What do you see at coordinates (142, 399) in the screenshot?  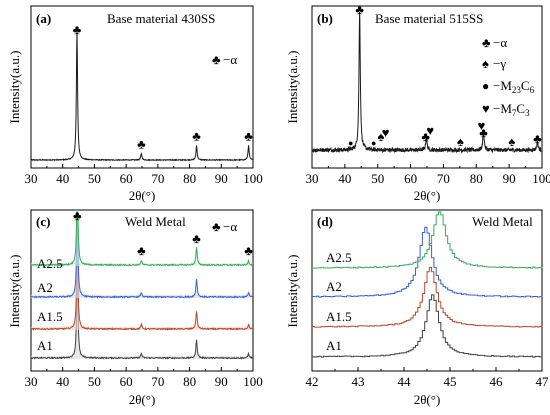 I see `panel-c-xlabel: 2θ(°)` at bounding box center [142, 399].